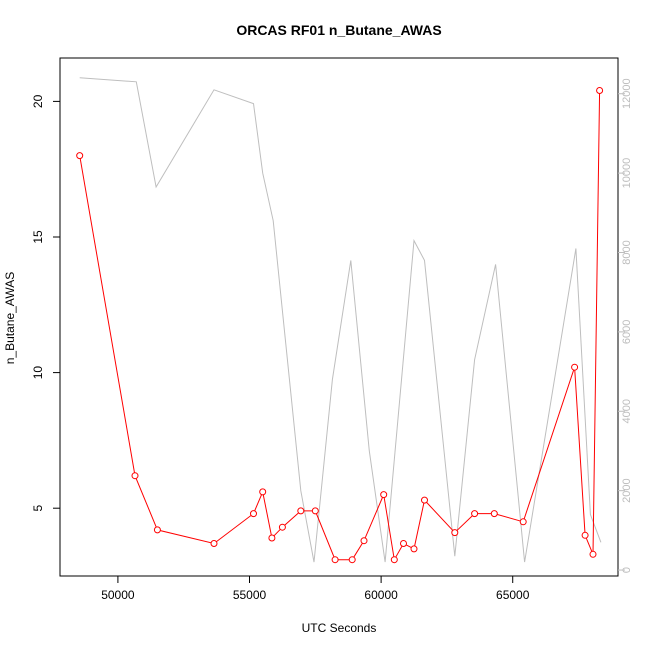 This screenshot has width=650, height=650. What do you see at coordinates (315, 589) in the screenshot?
I see `x-axis: 50000 55000 60000 65000` at bounding box center [315, 589].